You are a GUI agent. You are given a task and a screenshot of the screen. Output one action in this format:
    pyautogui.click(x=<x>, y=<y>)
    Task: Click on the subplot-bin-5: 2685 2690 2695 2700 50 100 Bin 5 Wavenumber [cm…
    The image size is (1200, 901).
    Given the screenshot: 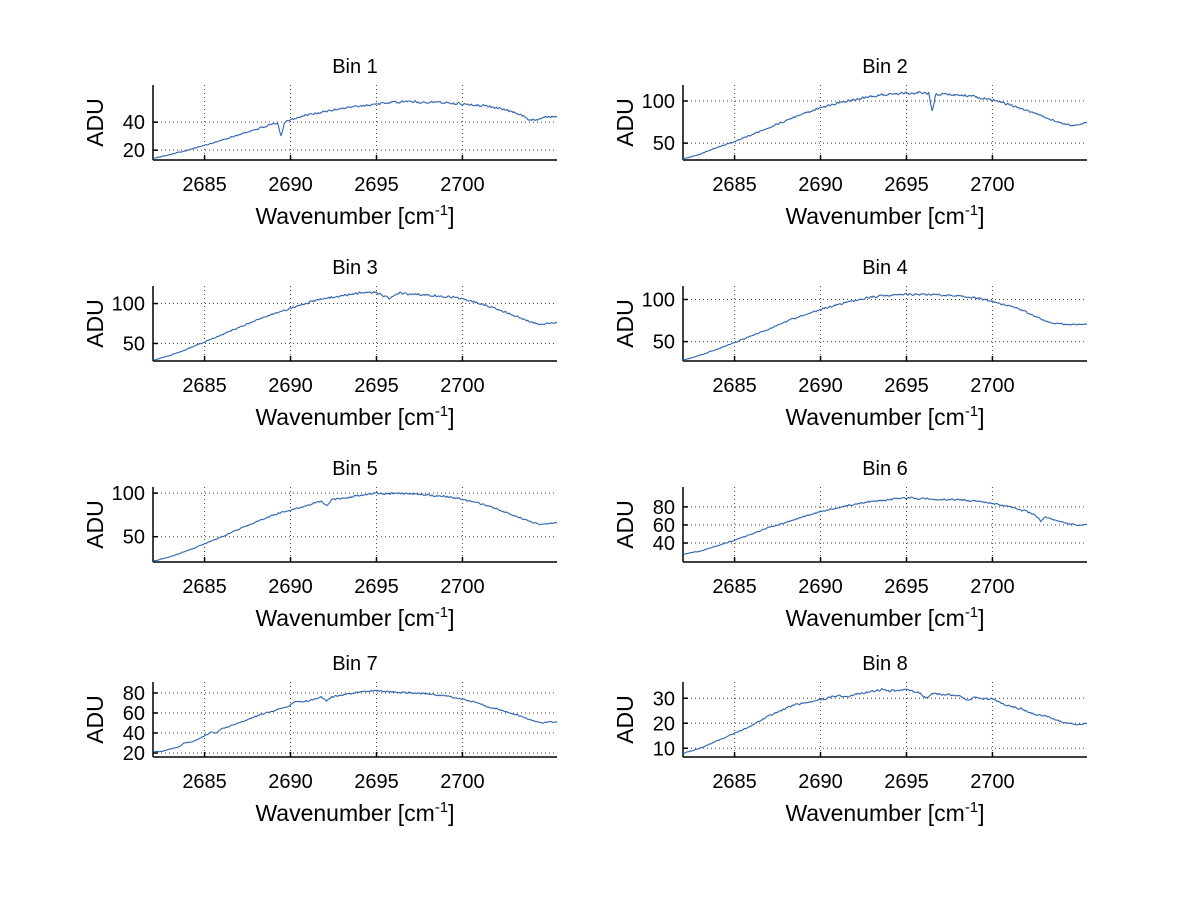 What is the action you would take?
    pyautogui.click(x=320, y=544)
    